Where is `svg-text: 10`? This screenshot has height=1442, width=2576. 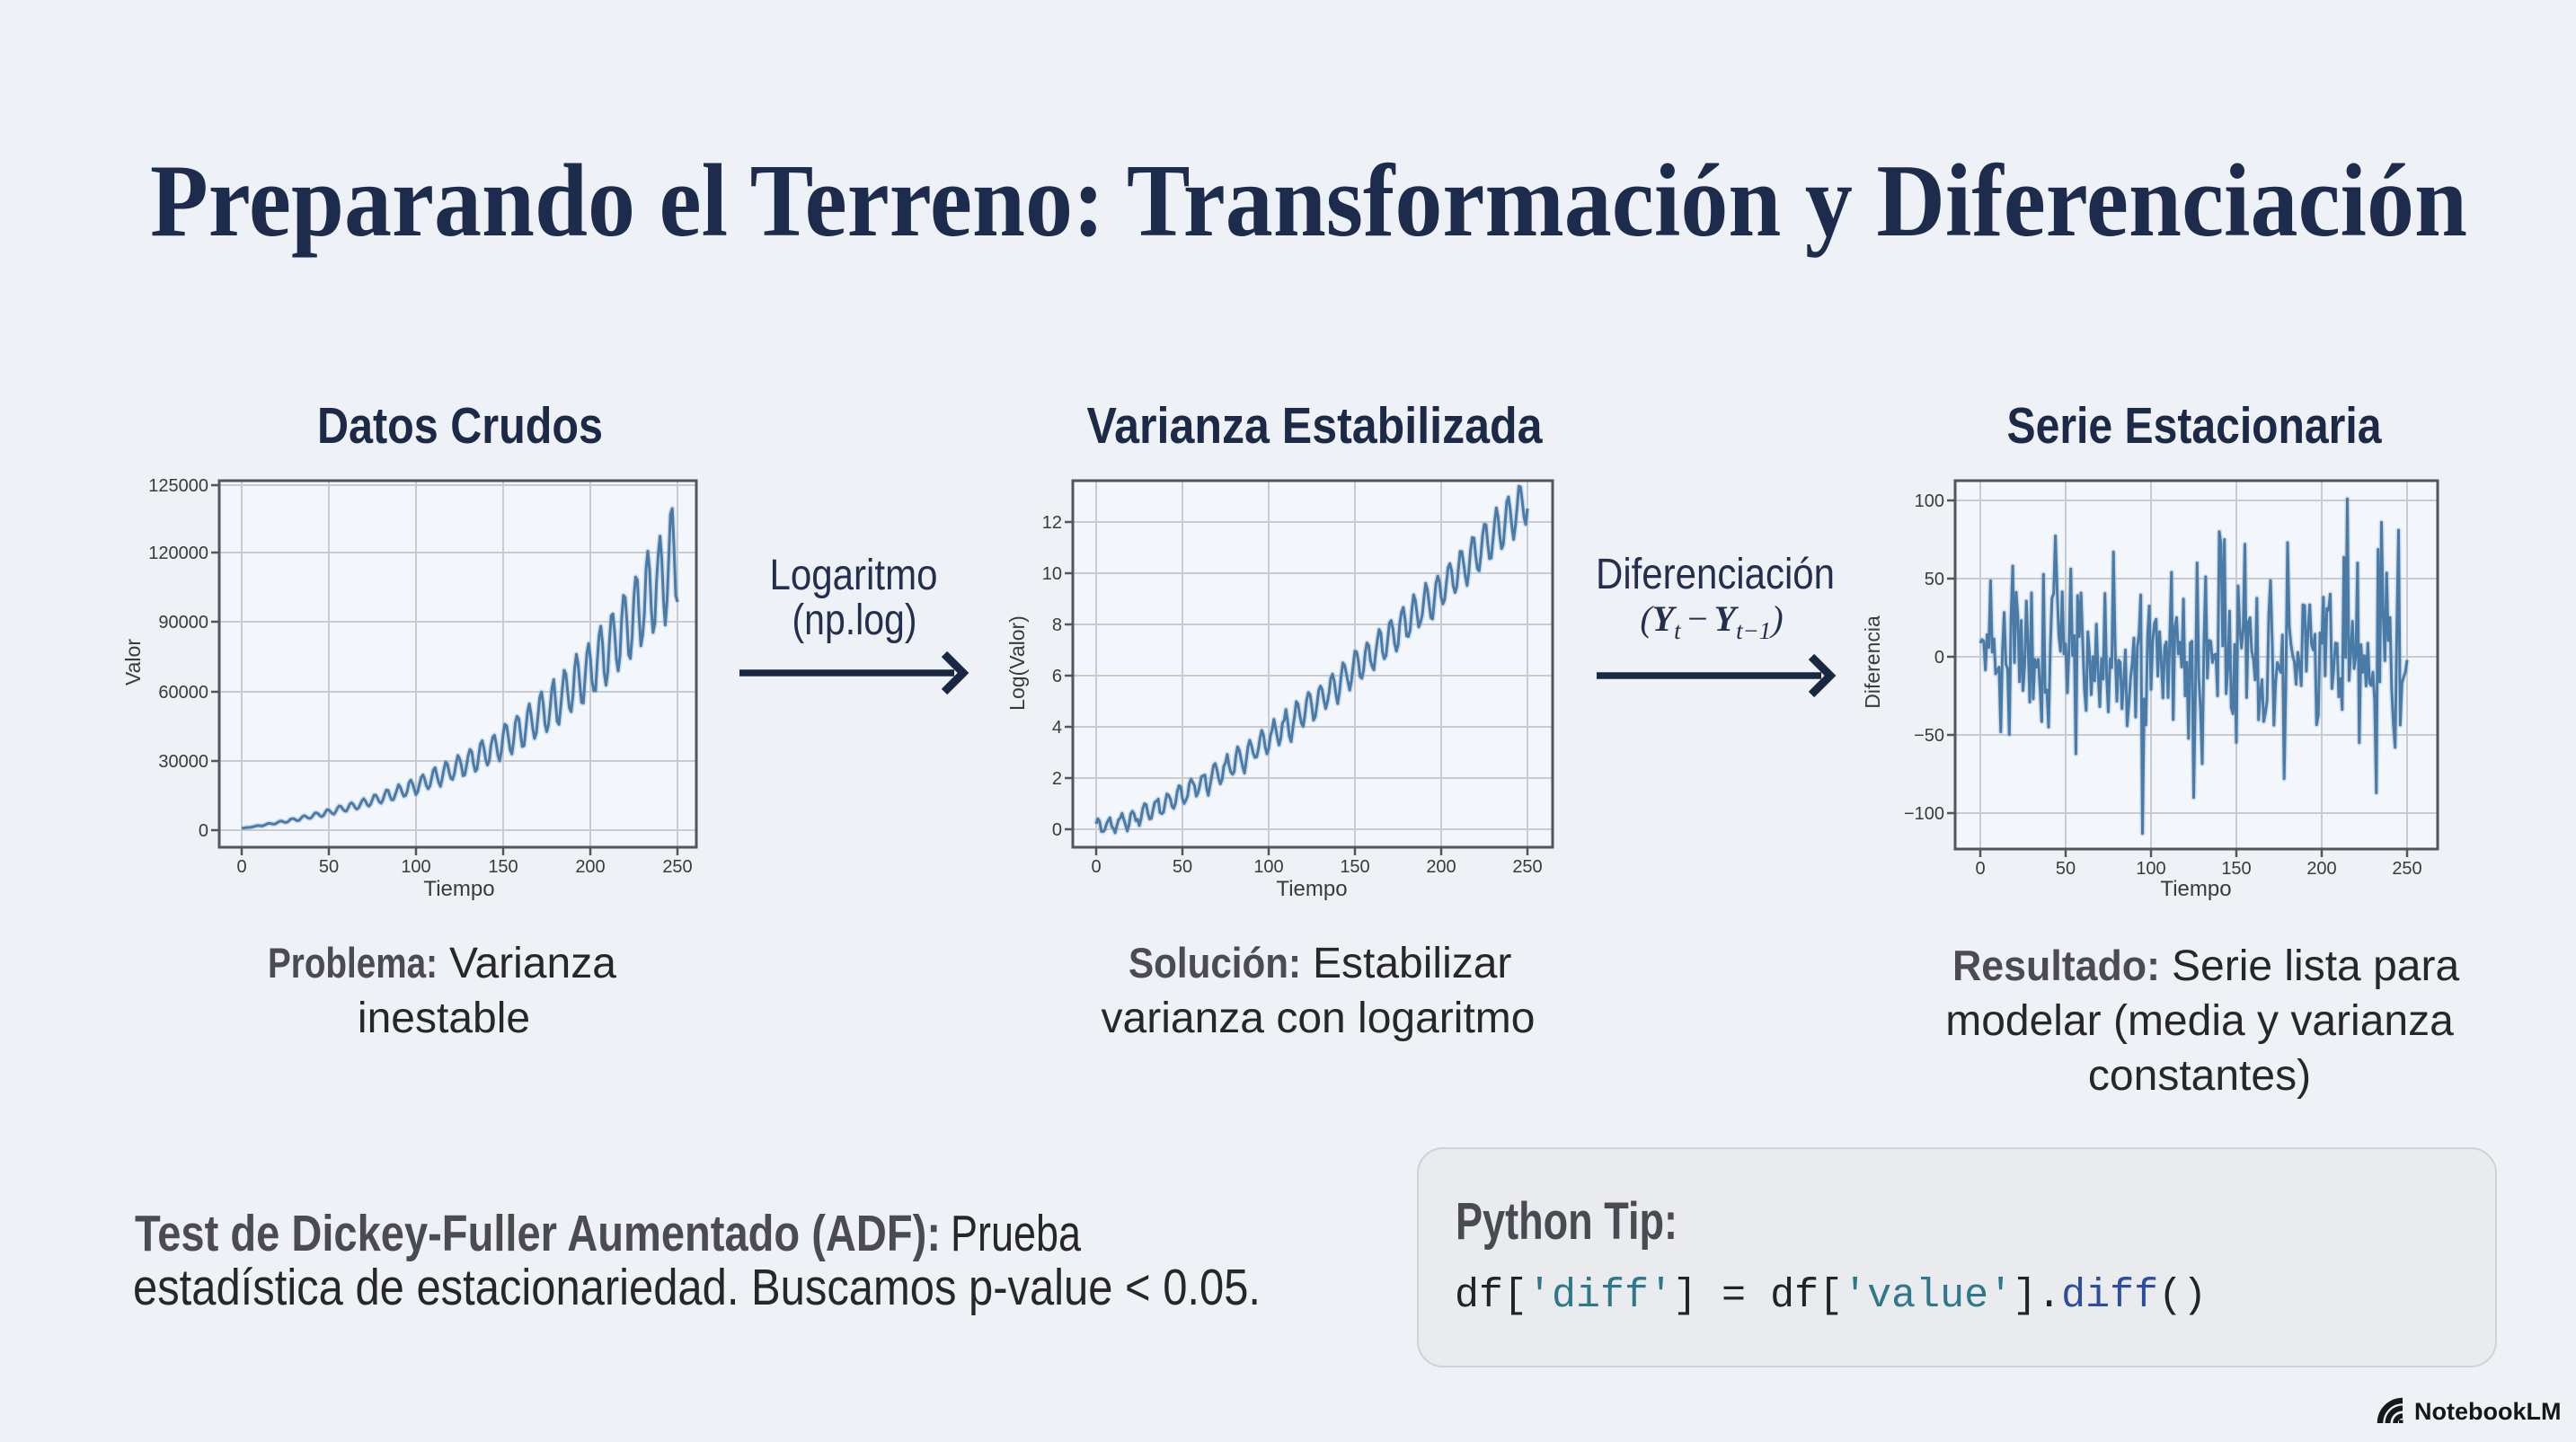 svg-text: 10 is located at coordinates (1052, 574).